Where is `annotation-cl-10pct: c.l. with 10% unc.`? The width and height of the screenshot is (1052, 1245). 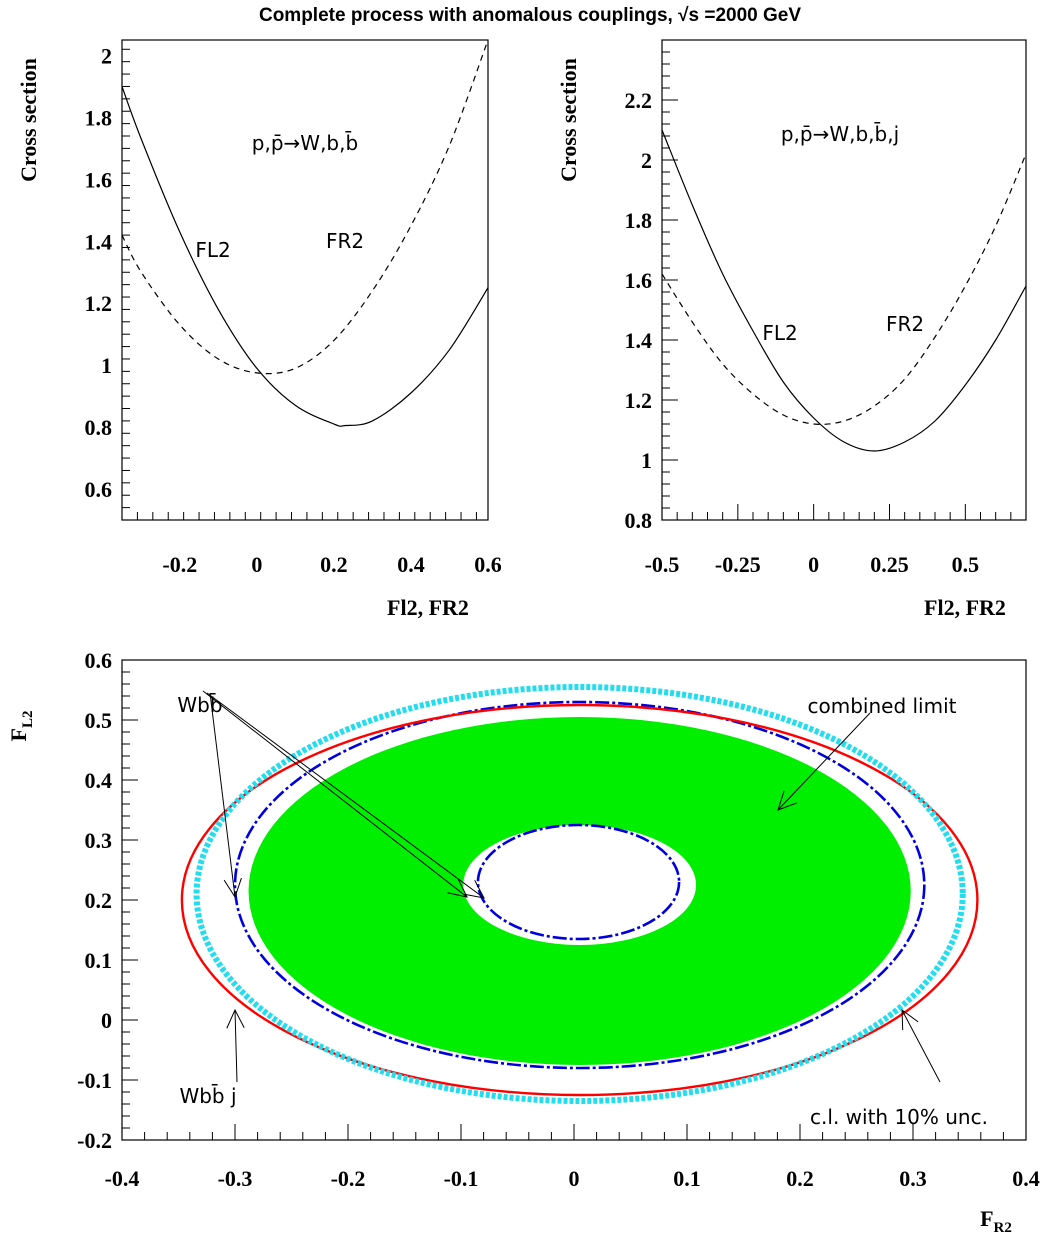
annotation-cl-10pct: c.l. with 10% unc. is located at coordinates (899, 1117).